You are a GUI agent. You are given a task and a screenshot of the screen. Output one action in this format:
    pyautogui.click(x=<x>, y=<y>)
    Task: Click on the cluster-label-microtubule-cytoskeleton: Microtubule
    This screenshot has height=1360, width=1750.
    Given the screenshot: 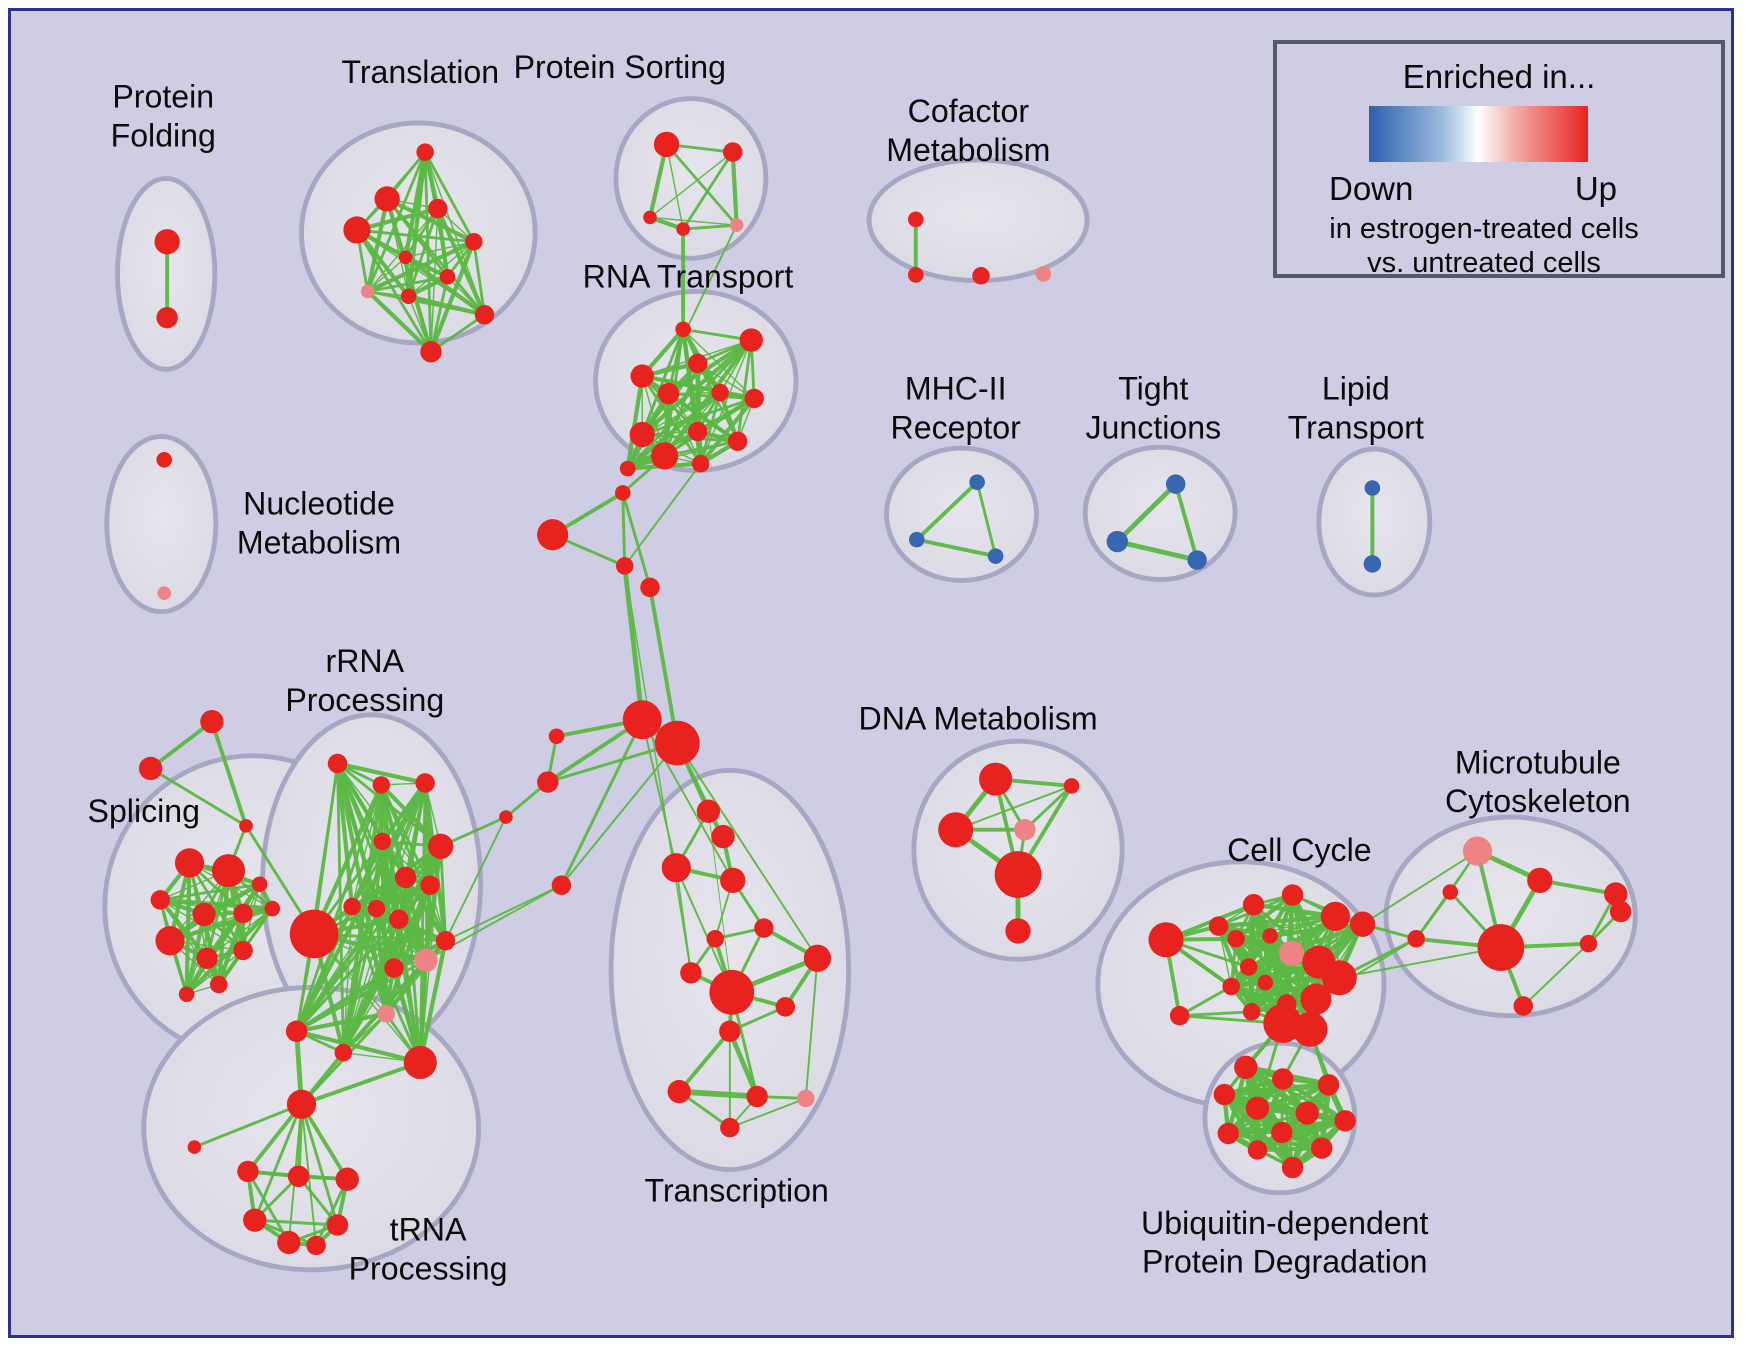 What is the action you would take?
    pyautogui.click(x=1538, y=762)
    